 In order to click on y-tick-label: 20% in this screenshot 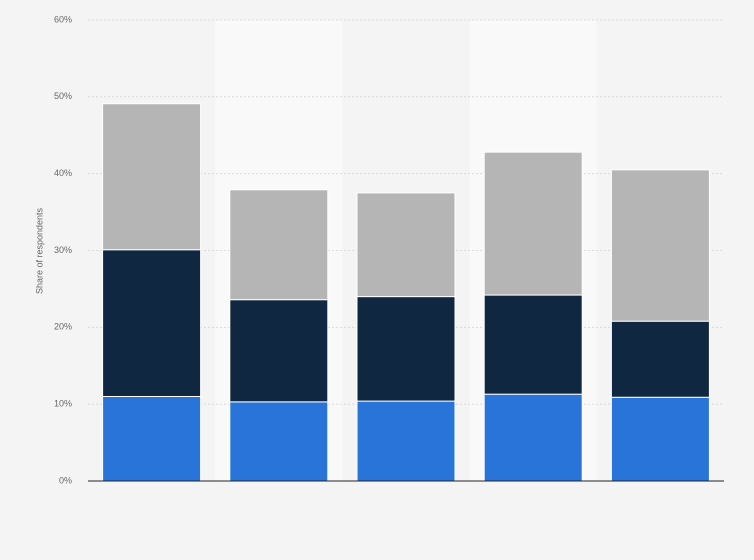, I will do `click(63, 327)`.